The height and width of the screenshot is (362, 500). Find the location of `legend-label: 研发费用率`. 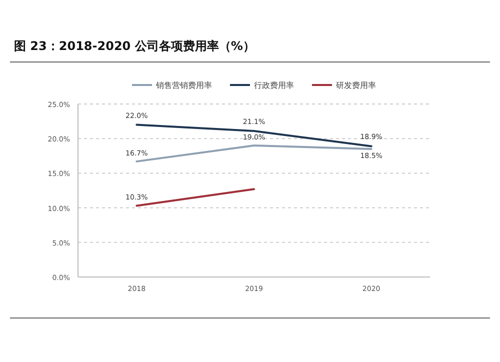

legend-label: 研发费用率 is located at coordinates (356, 85).